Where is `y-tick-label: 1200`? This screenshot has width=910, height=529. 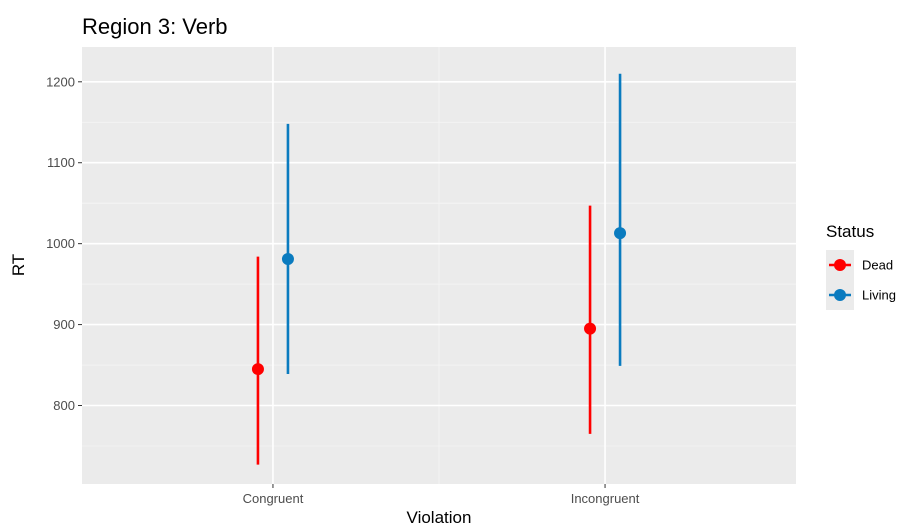
y-tick-label: 1200 is located at coordinates (60, 81).